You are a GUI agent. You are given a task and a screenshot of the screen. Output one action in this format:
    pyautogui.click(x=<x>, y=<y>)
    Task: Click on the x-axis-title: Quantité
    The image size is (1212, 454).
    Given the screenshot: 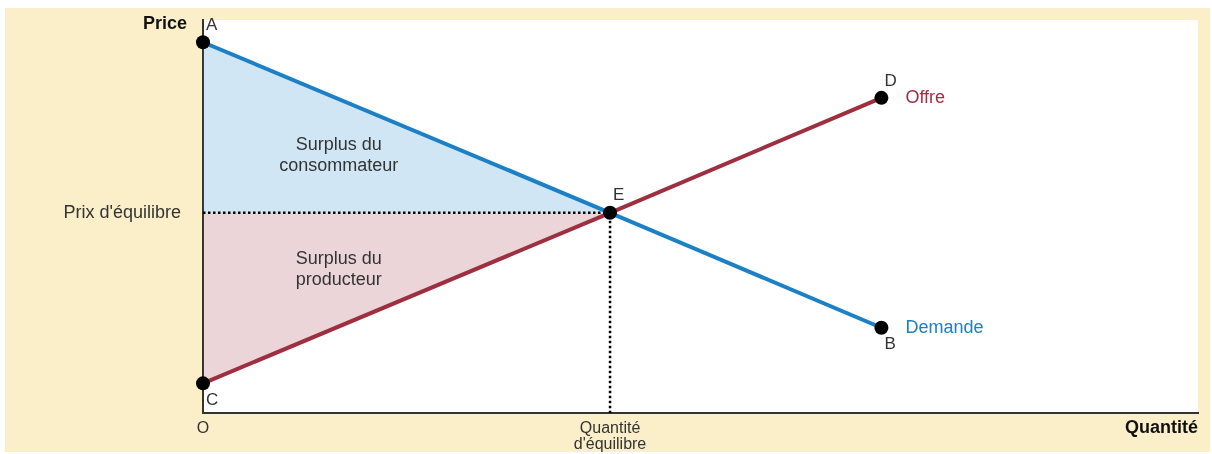 What is the action you would take?
    pyautogui.click(x=1161, y=426)
    